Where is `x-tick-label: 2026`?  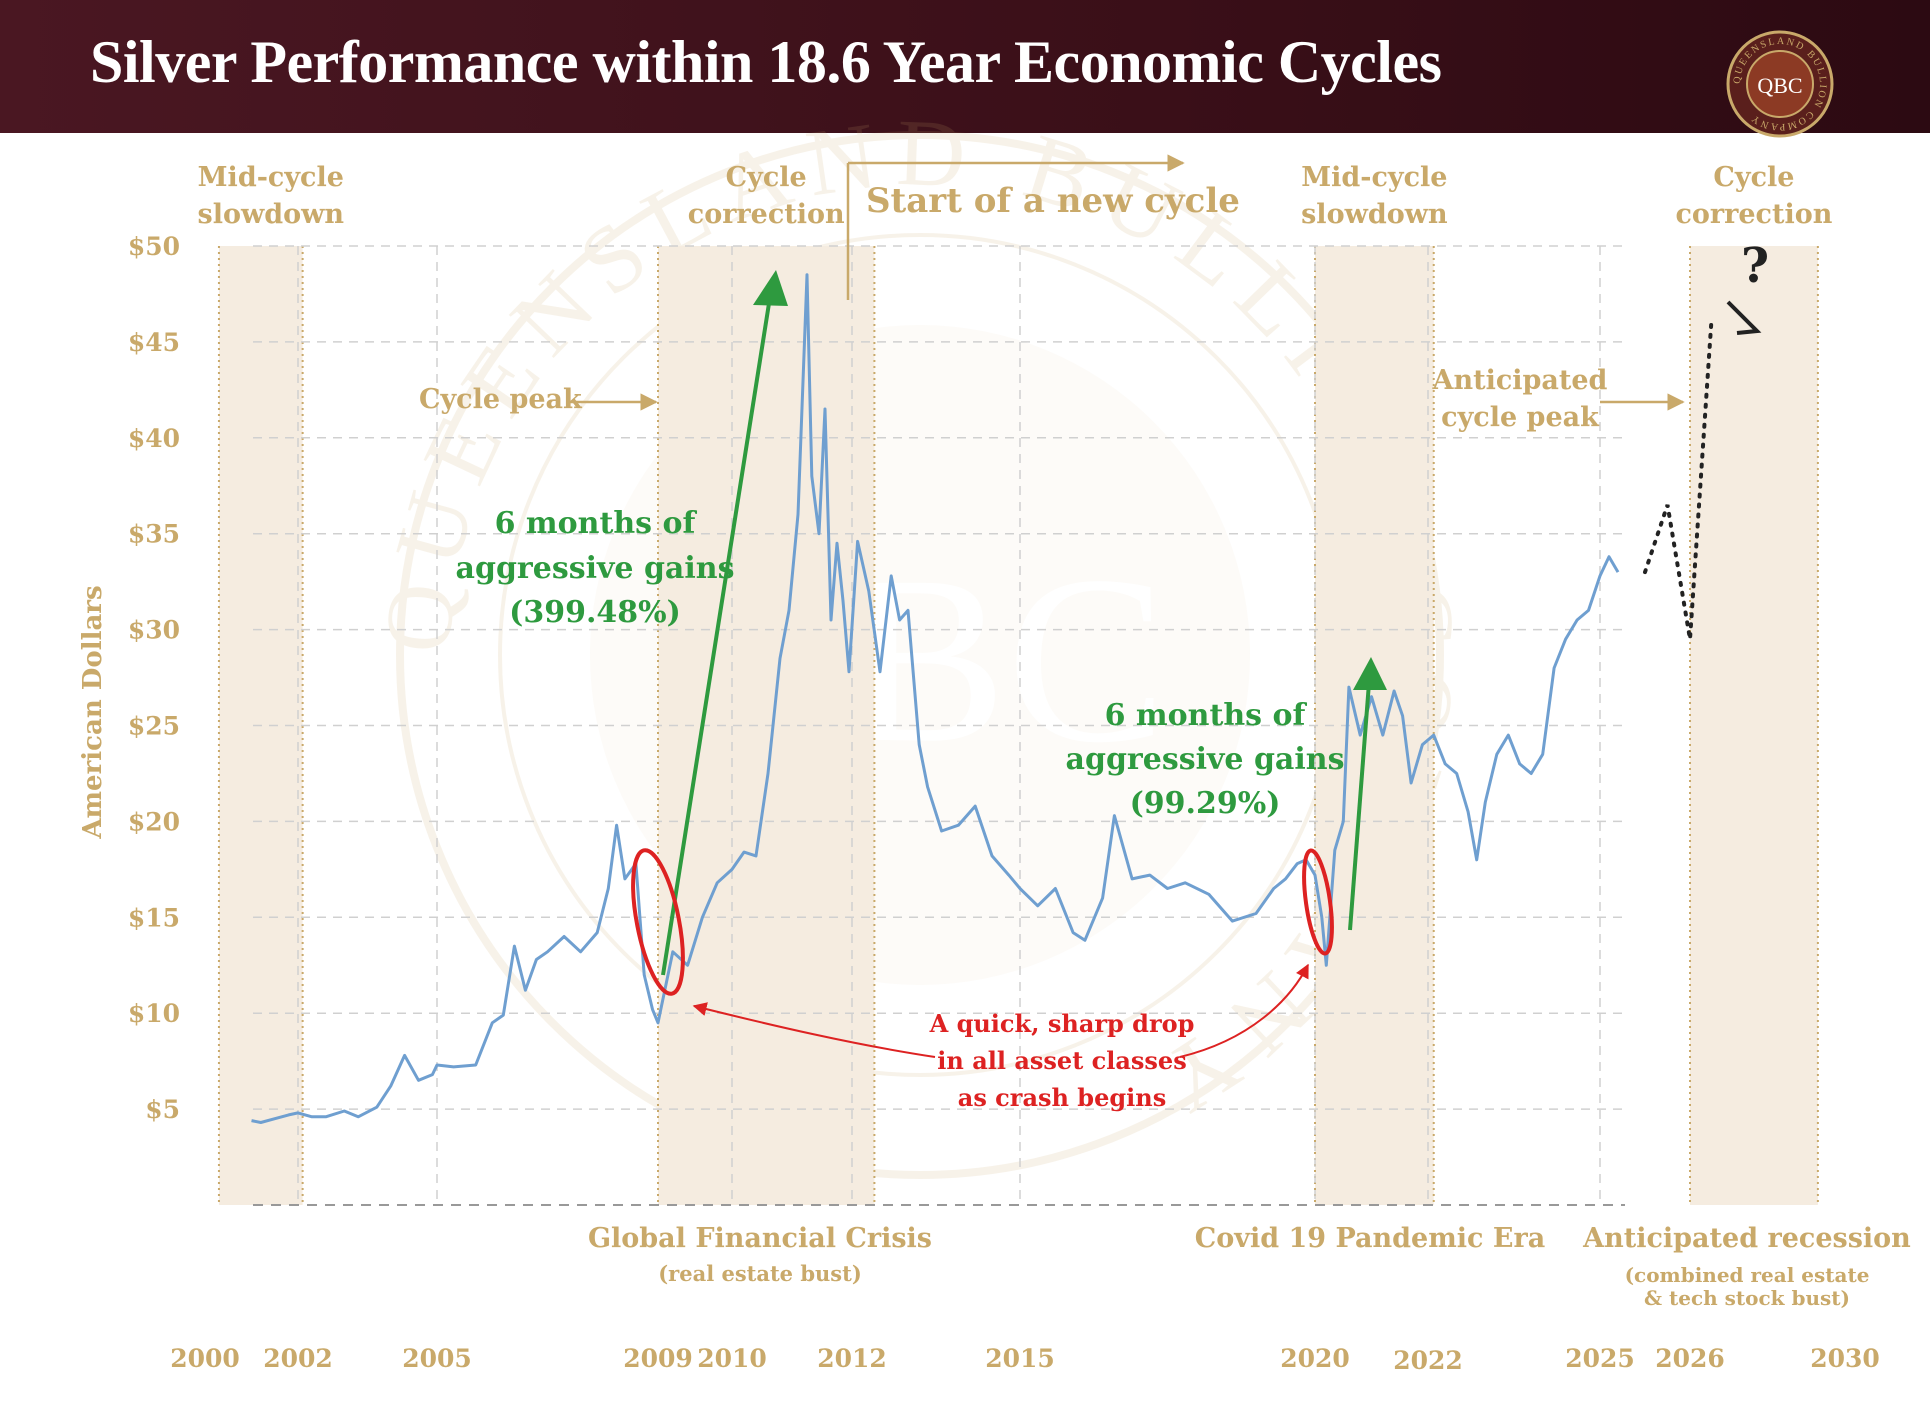 x-tick-label: 2026 is located at coordinates (1690, 1358).